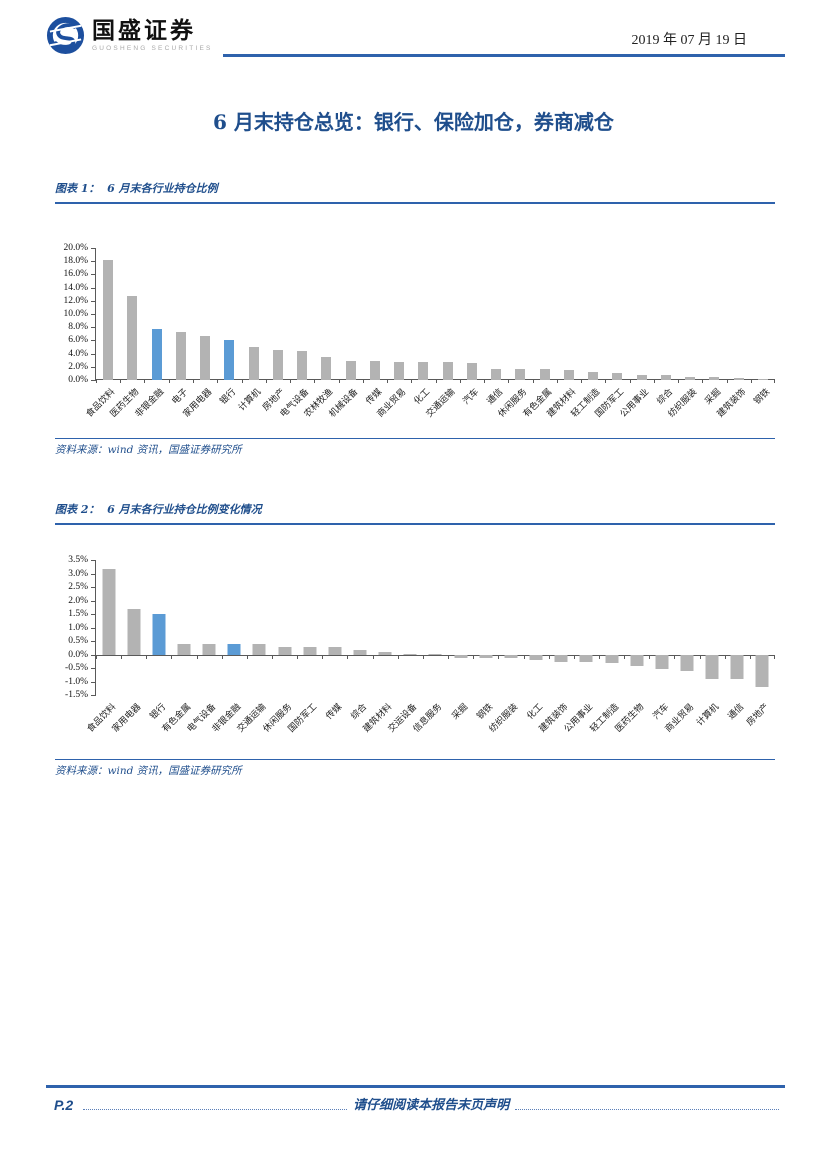  What do you see at coordinates (520, 374) in the screenshot?
I see `bar-休闲服务` at bounding box center [520, 374].